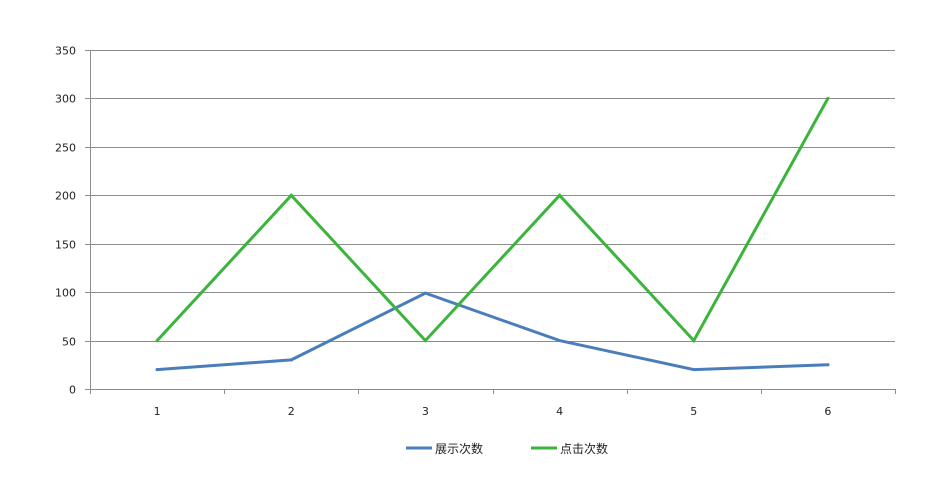 The width and height of the screenshot is (950, 497). What do you see at coordinates (559, 411) in the screenshot?
I see `x-tick-label: 4` at bounding box center [559, 411].